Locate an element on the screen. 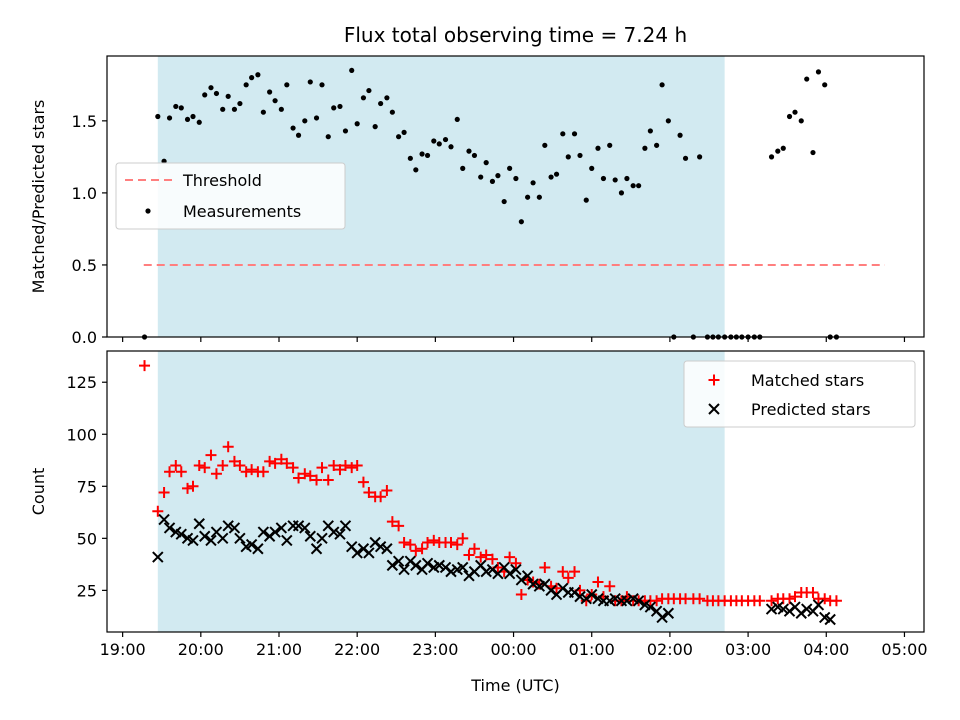 The image size is (960, 720). y-tick-label: 50 is located at coordinates (87, 538).